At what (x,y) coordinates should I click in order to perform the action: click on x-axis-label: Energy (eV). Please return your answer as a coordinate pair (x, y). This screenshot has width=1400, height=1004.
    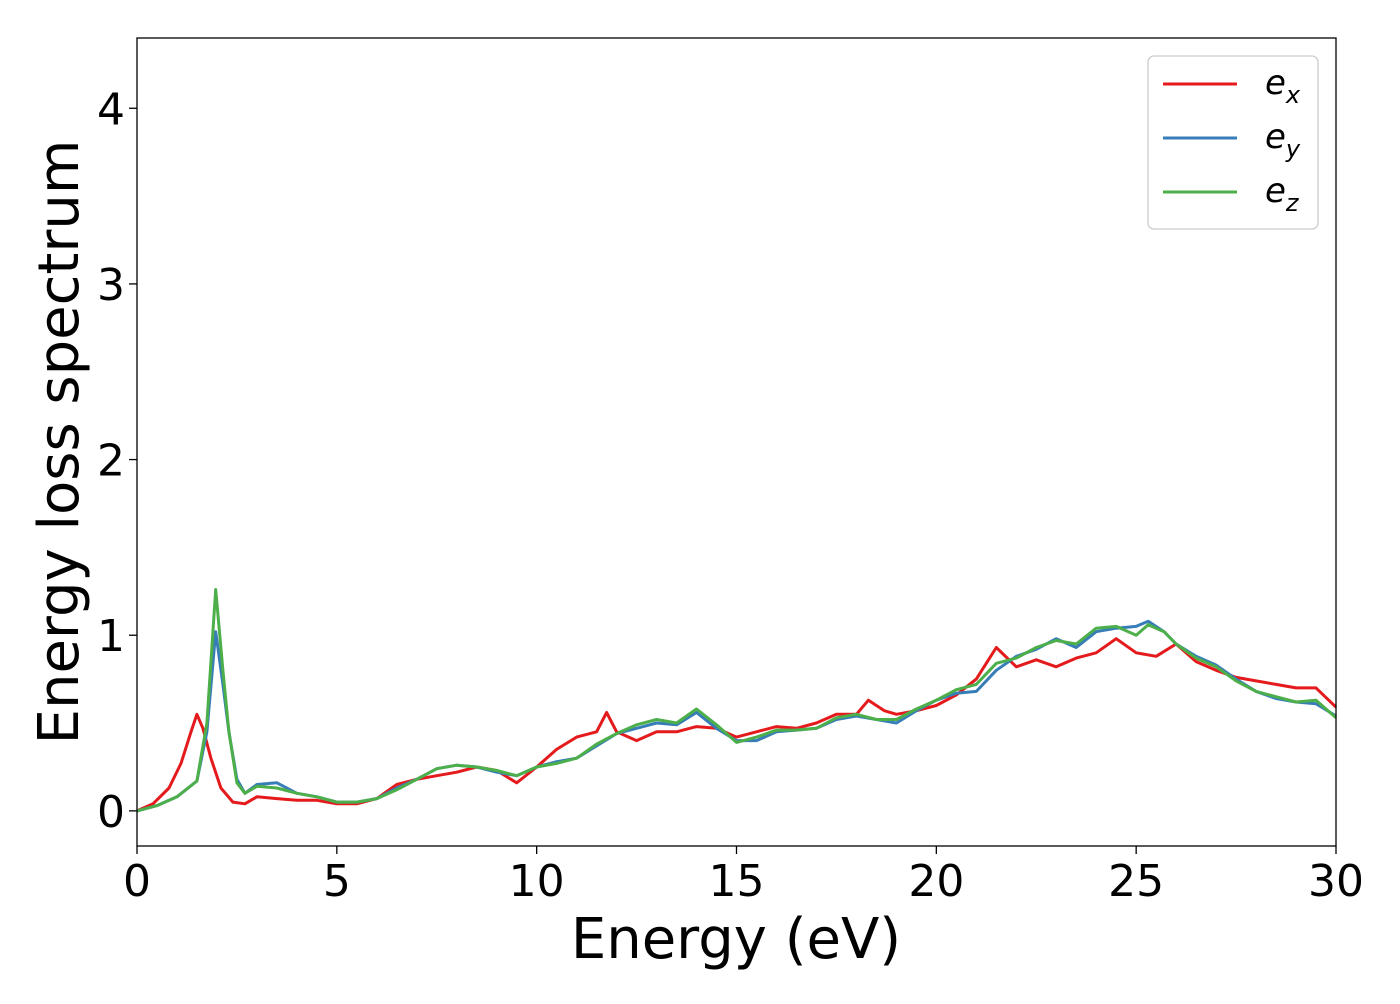
    Looking at the image, I should click on (736, 939).